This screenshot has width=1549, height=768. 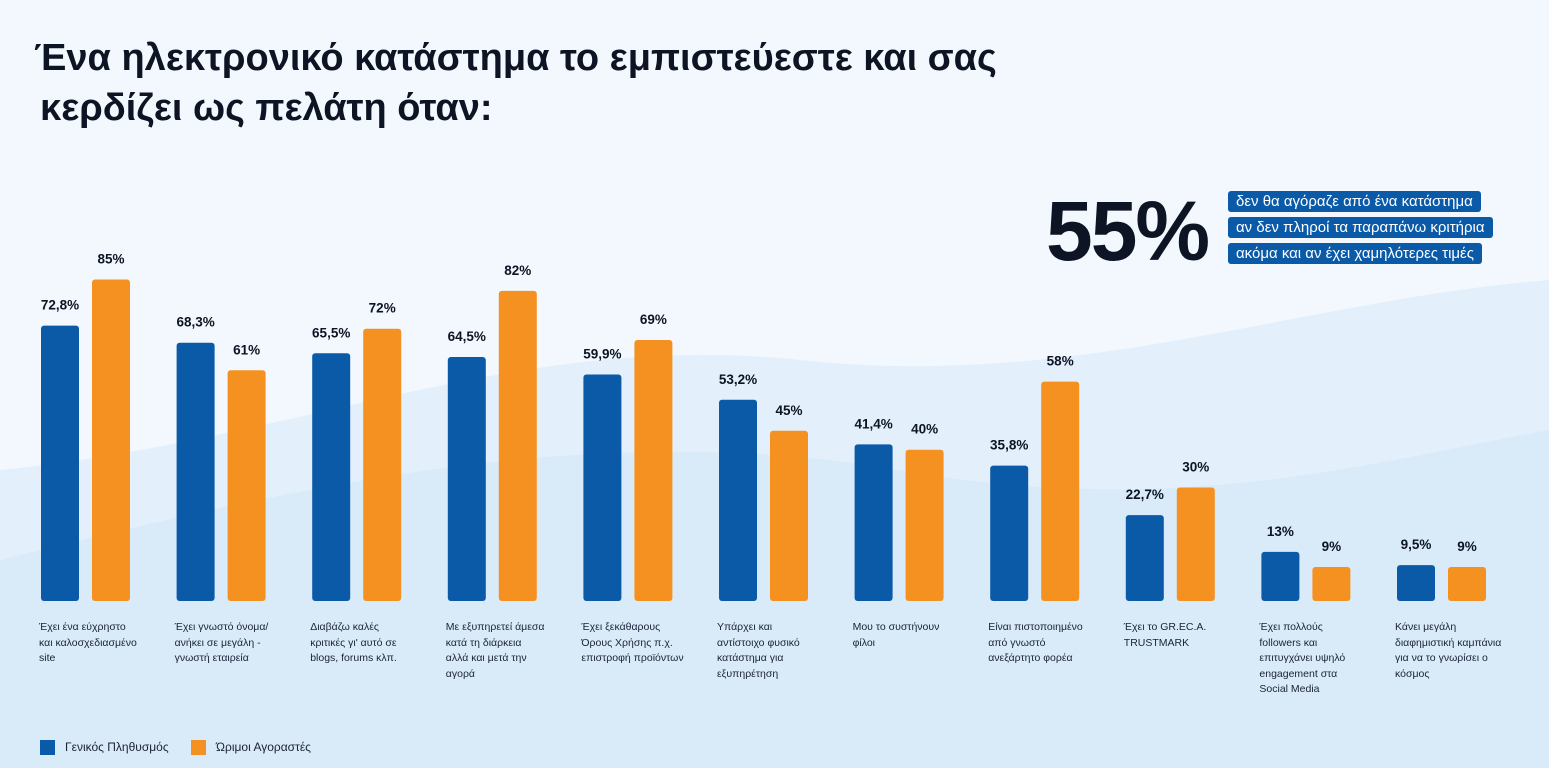 What do you see at coordinates (47, 658) in the screenshot?
I see `category-label-line: site` at bounding box center [47, 658].